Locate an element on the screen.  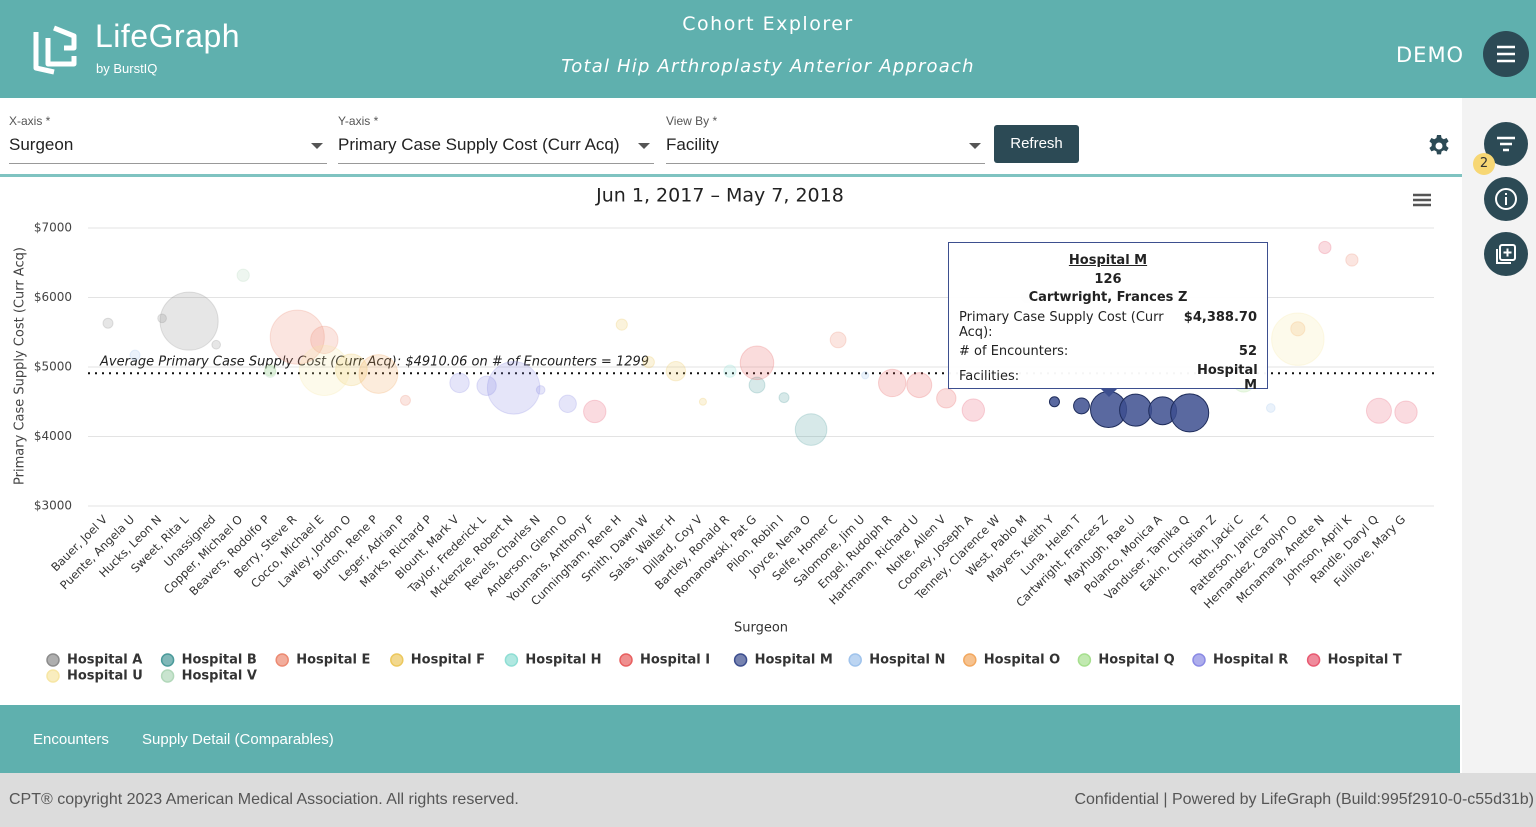
legend-label: Hospital R is located at coordinates (1250, 660).